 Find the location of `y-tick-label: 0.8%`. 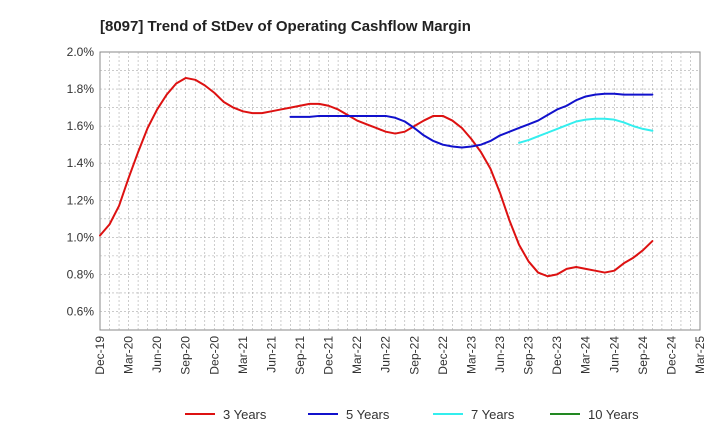

y-tick-label: 0.8% is located at coordinates (81, 274).